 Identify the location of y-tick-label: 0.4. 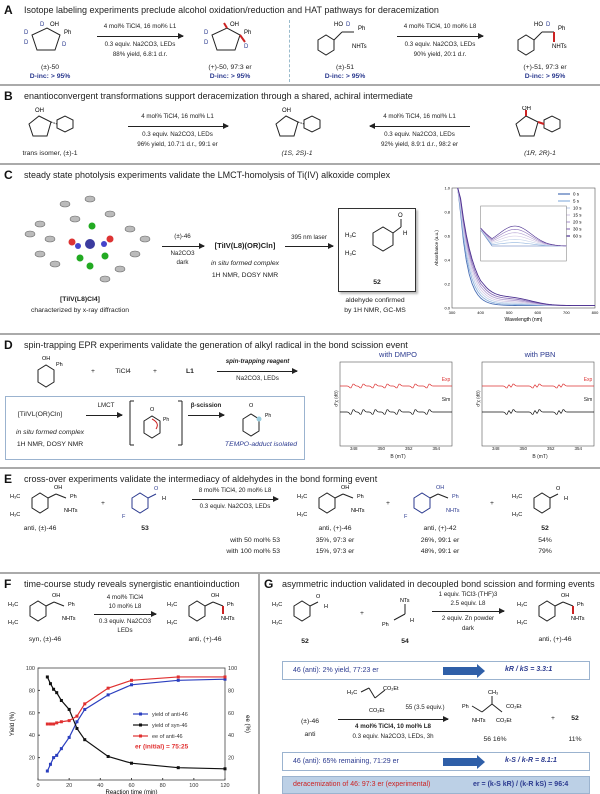
(447, 260).